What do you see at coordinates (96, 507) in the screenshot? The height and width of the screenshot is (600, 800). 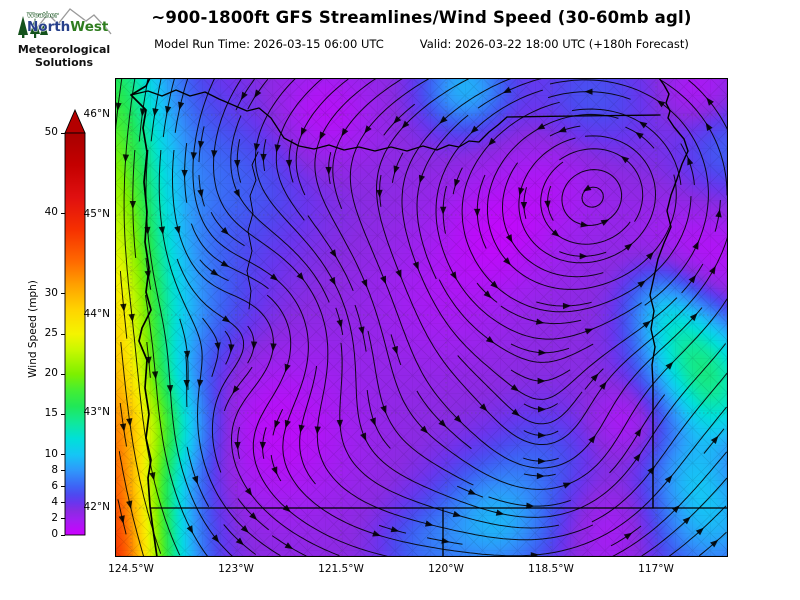 I see `lat-tick-label: 42°N` at bounding box center [96, 507].